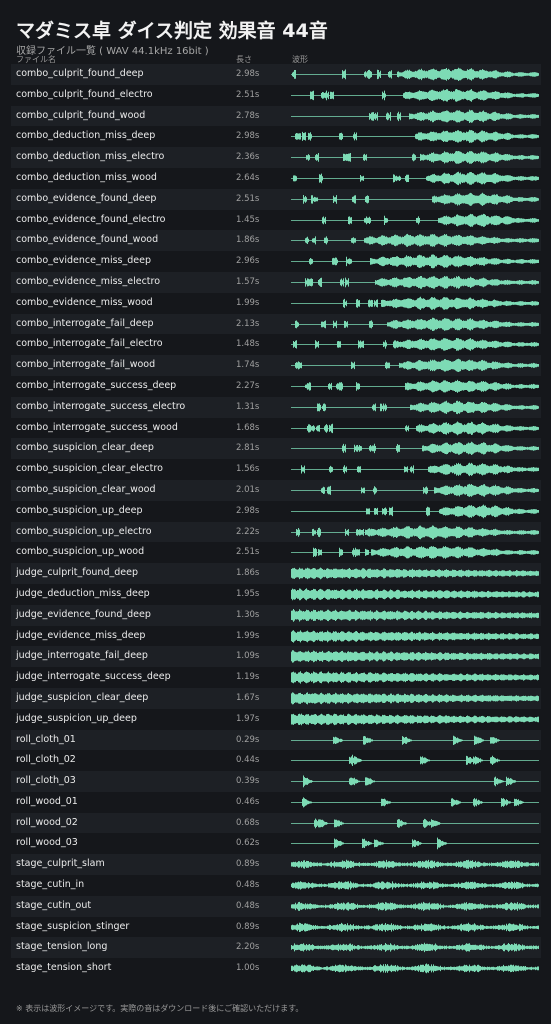 The image size is (551, 1024). What do you see at coordinates (36, 59) in the screenshot?
I see `column-header: ファイル名` at bounding box center [36, 59].